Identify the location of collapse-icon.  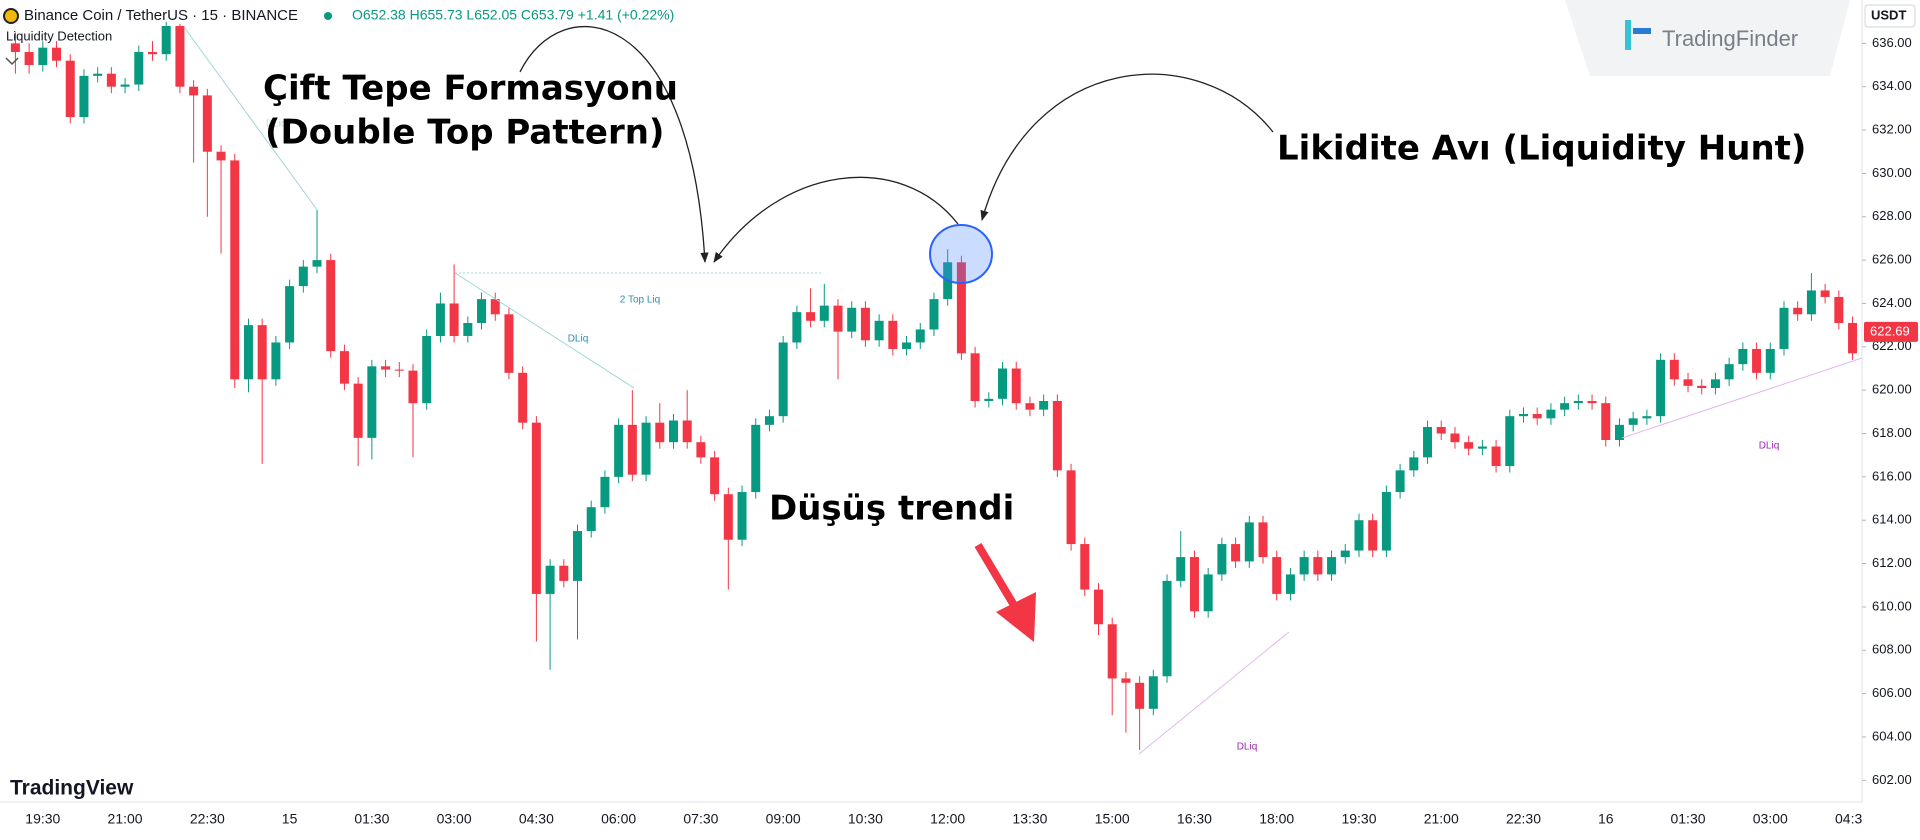
(12, 61).